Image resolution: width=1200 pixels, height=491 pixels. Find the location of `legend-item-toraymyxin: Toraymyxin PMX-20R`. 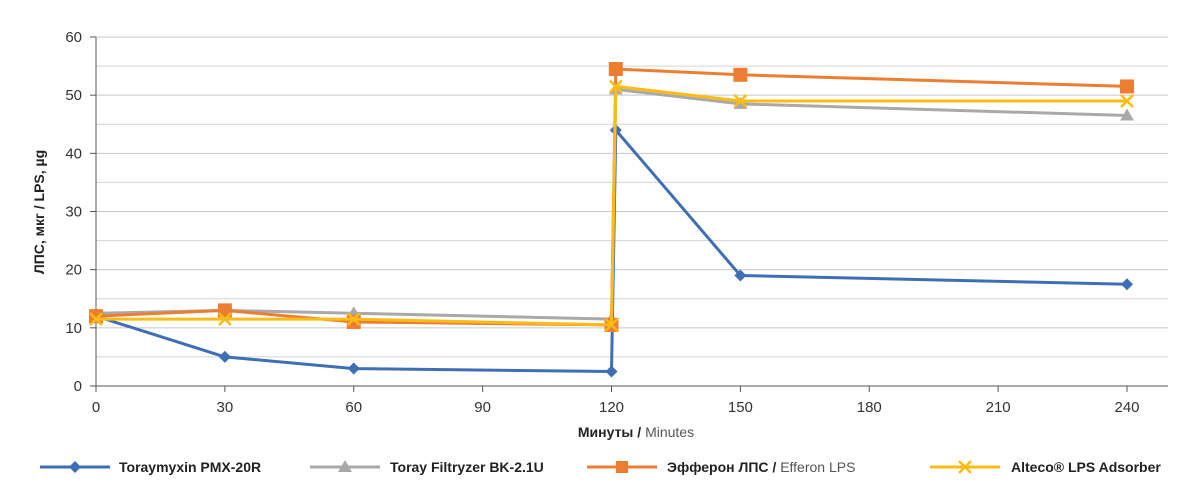

legend-item-toraymyxin: Toraymyxin PMX-20R is located at coordinates (150, 467).